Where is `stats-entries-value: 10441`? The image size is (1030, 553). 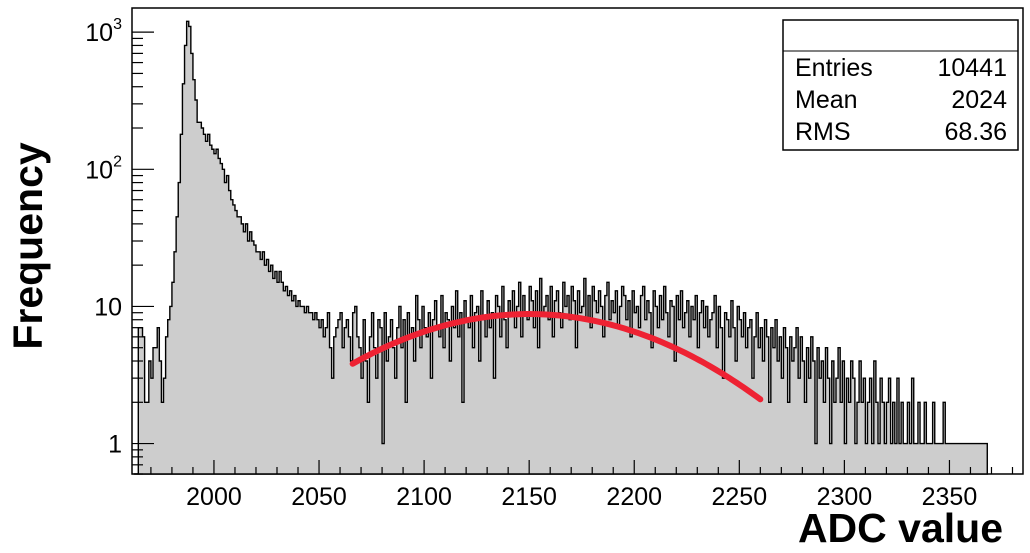
stats-entries-value: 10441 is located at coordinates (972, 68).